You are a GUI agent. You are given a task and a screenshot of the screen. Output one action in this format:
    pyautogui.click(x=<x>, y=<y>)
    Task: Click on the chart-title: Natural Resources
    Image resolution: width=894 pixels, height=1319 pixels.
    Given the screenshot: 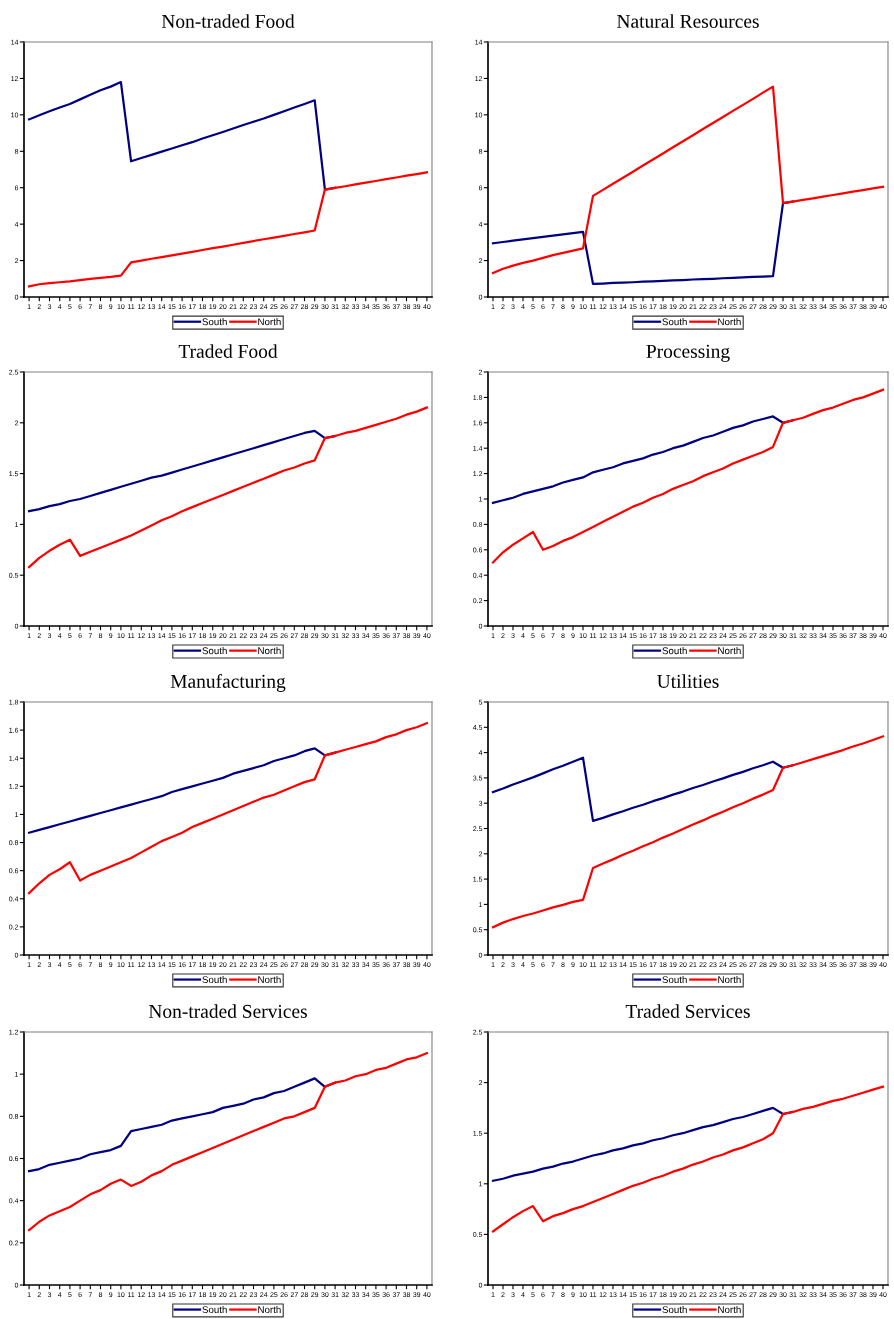 What is the action you would take?
    pyautogui.click(x=688, y=21)
    